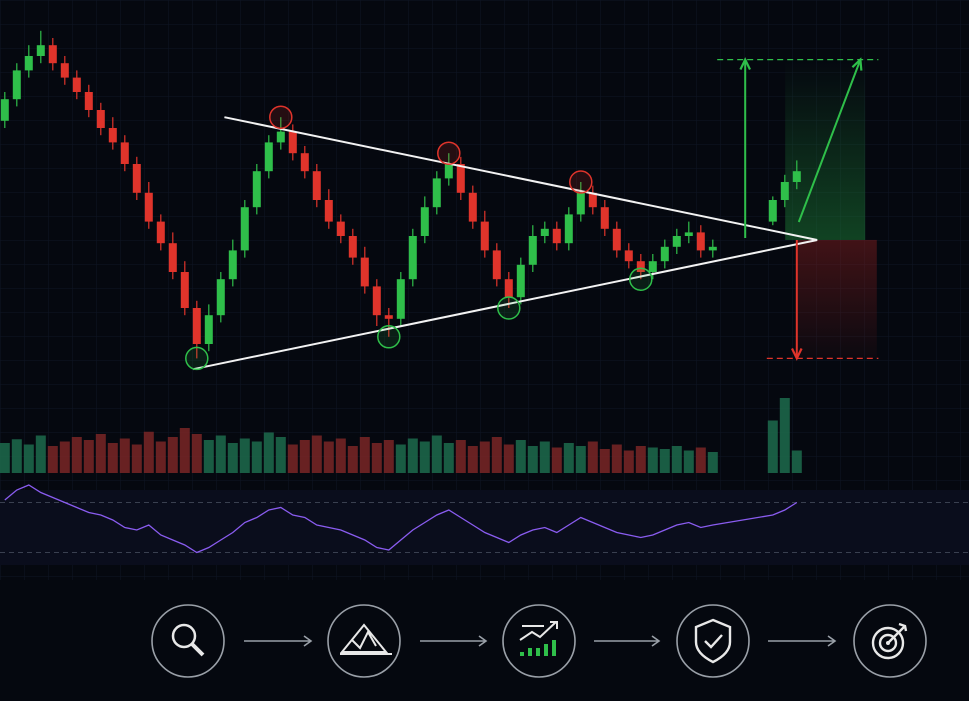 The image size is (969, 701). Describe the element at coordinates (539, 641) in the screenshot. I see `process-icons` at that location.